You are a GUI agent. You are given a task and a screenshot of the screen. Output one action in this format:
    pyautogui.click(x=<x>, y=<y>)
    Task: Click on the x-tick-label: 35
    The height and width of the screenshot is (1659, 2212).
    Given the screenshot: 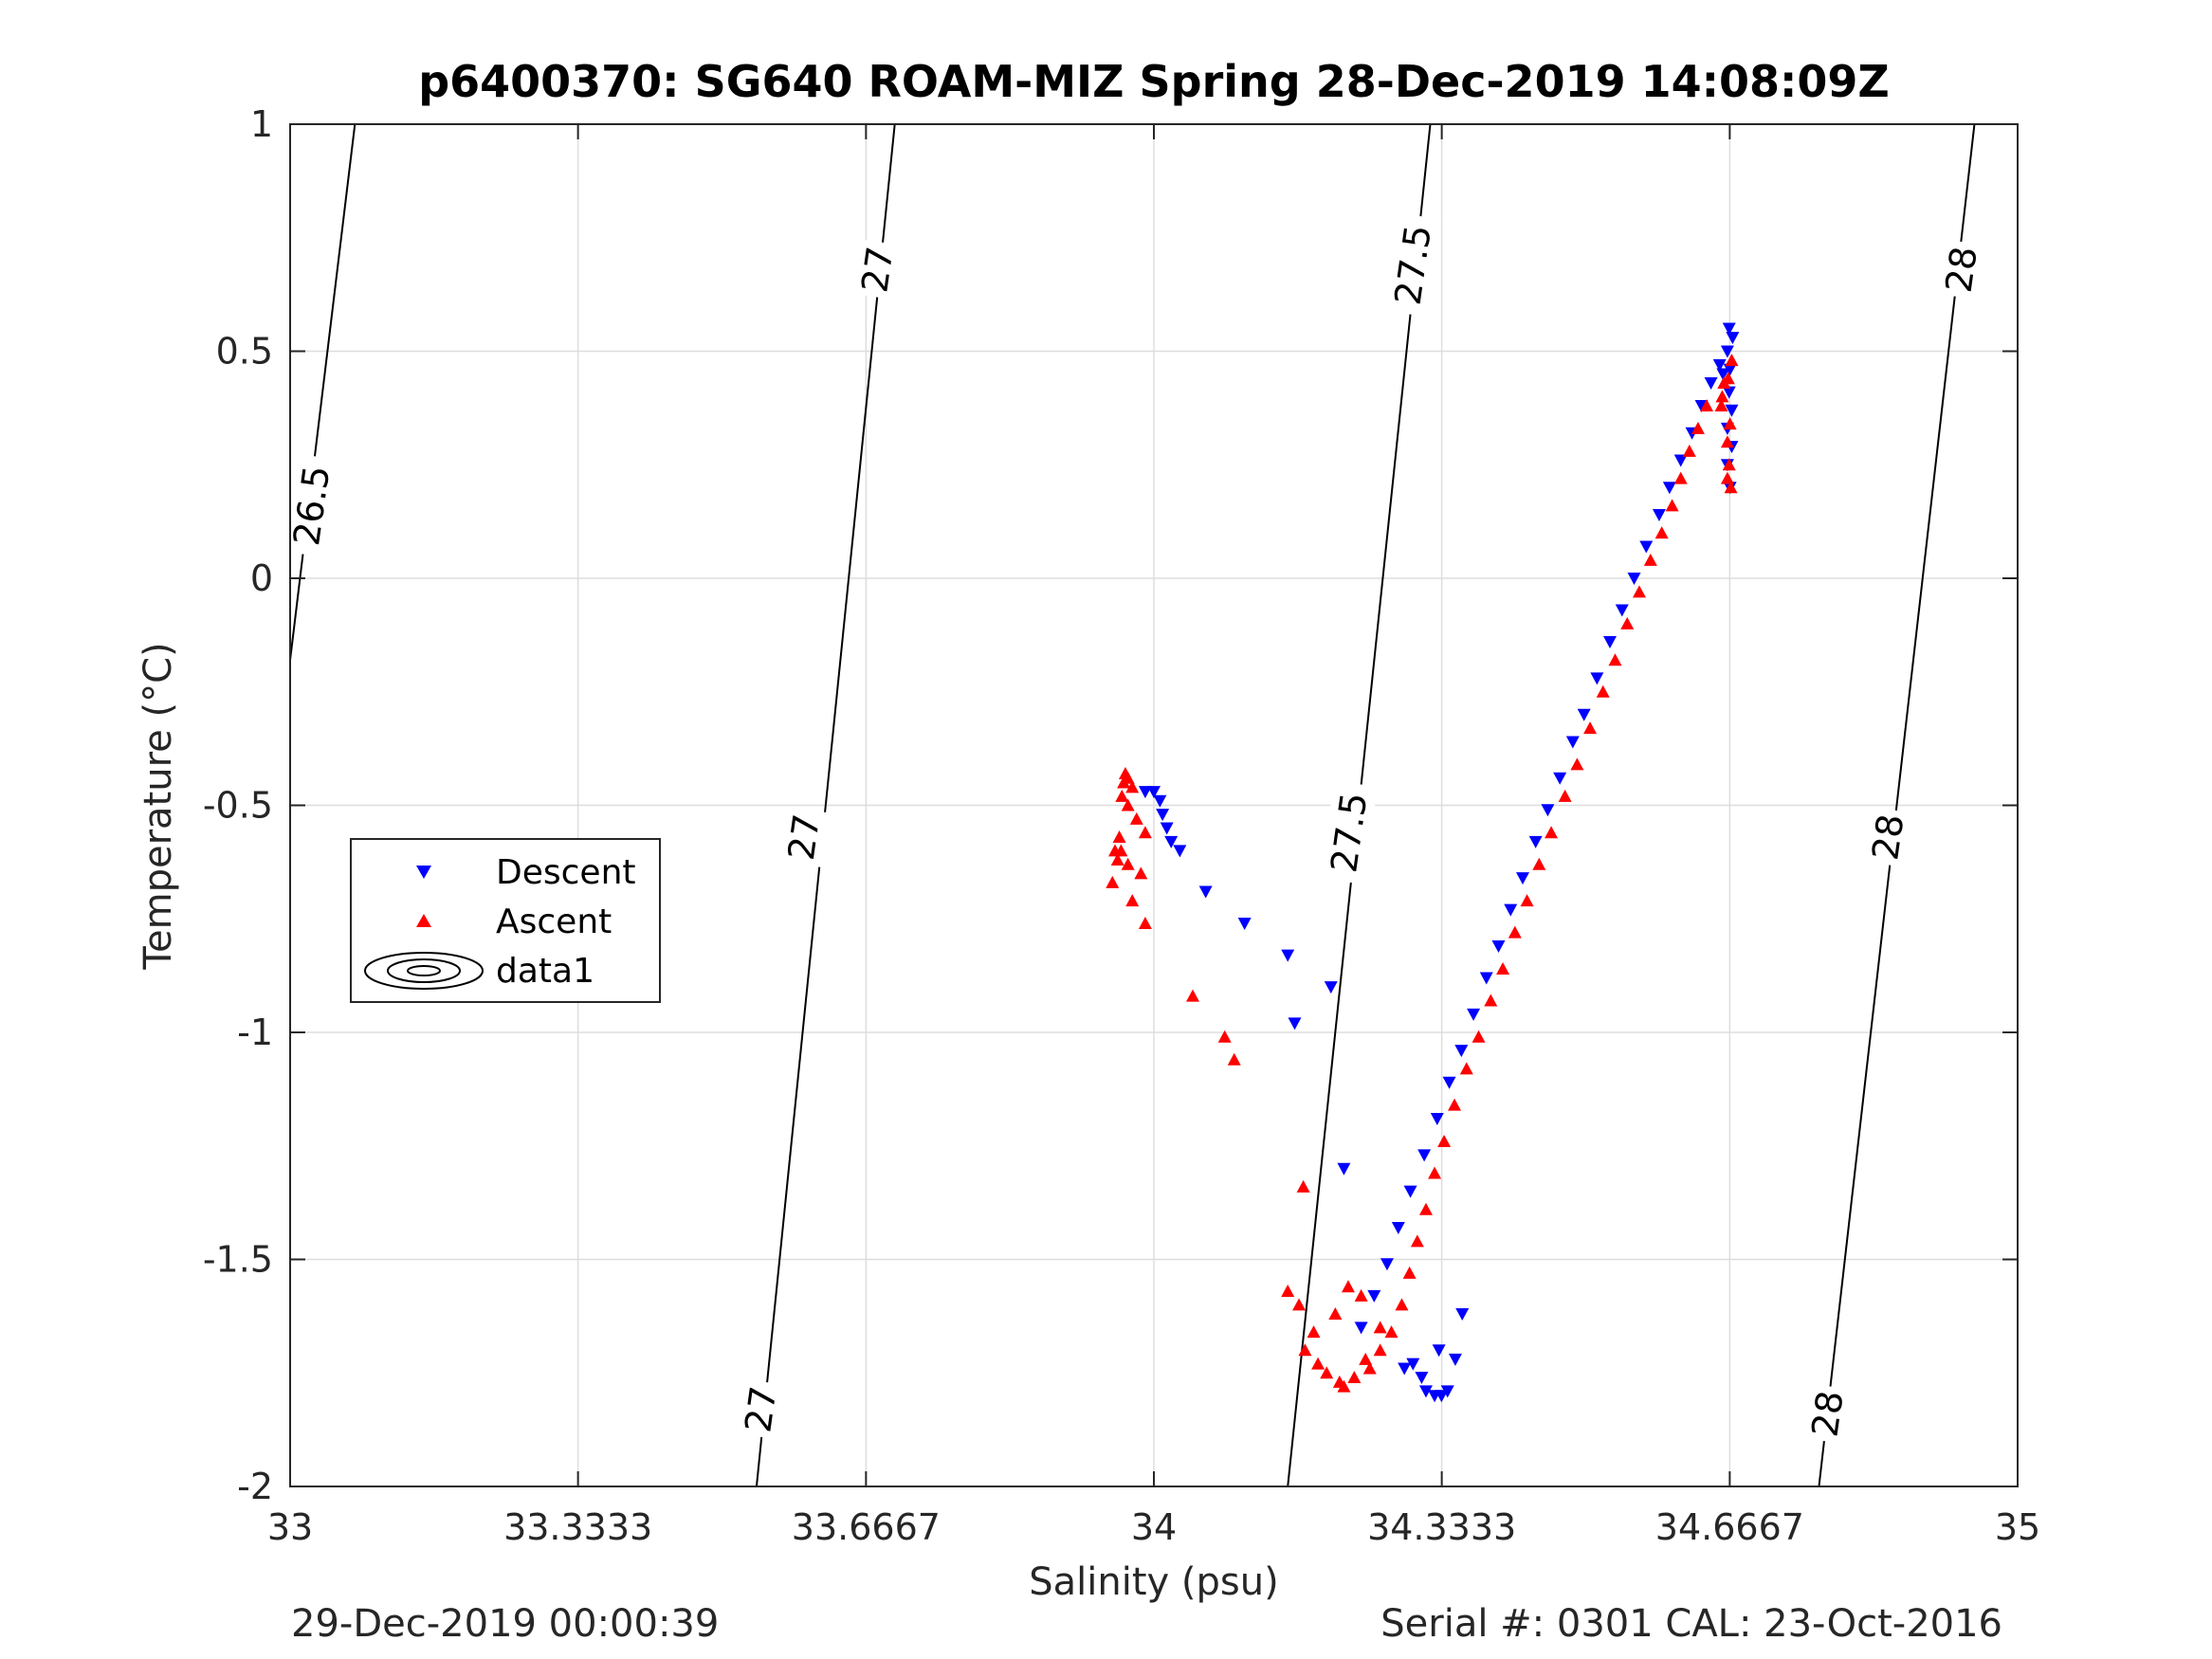 What is the action you would take?
    pyautogui.click(x=2017, y=1527)
    